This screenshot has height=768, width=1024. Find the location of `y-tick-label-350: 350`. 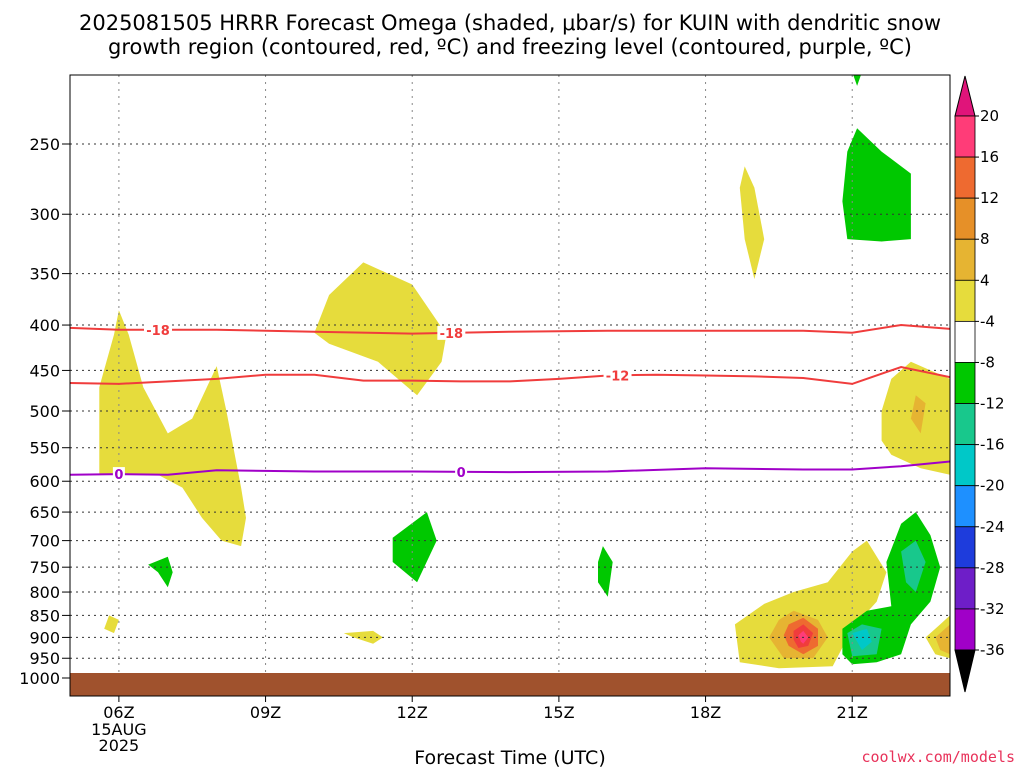

y-tick-label-350: 350 is located at coordinates (44, 274).